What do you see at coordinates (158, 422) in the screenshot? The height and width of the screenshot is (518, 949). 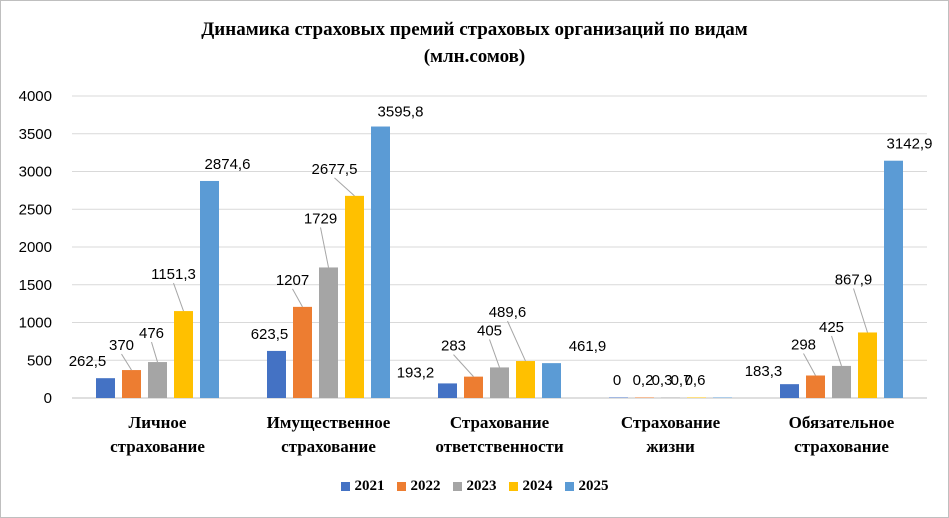 I see `x-category-label: Личное` at bounding box center [158, 422].